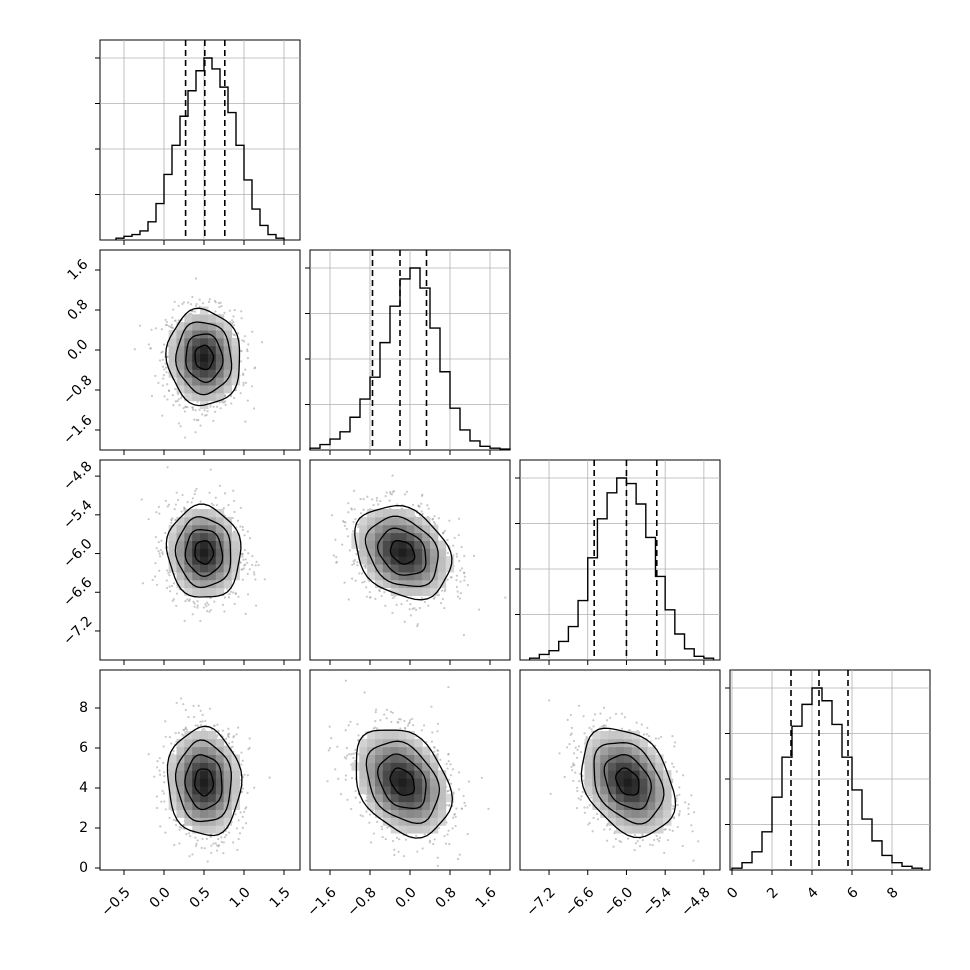 Image resolution: width=970 pixels, height=970 pixels. Describe the element at coordinates (446, 897) in the screenshot. I see `x-tick-label: 0.8` at that location.